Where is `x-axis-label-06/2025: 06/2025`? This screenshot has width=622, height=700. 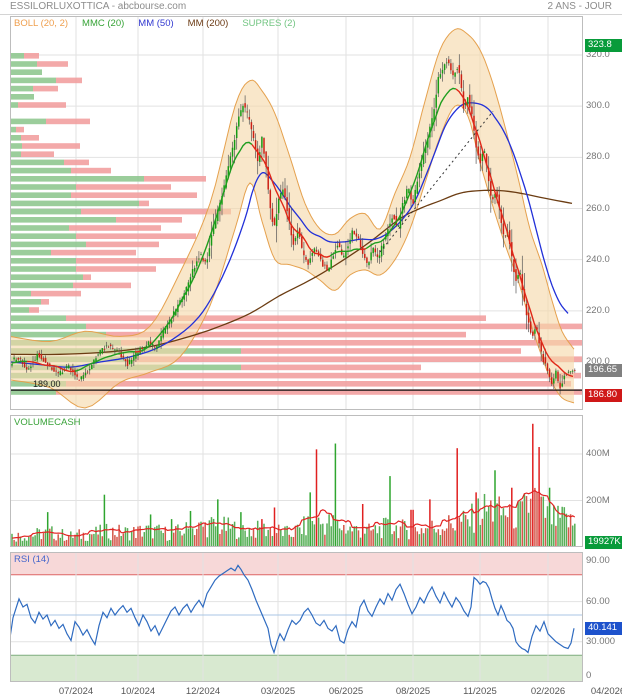
x-axis-label-06/2025: 06/2025 is located at coordinates (346, 691).